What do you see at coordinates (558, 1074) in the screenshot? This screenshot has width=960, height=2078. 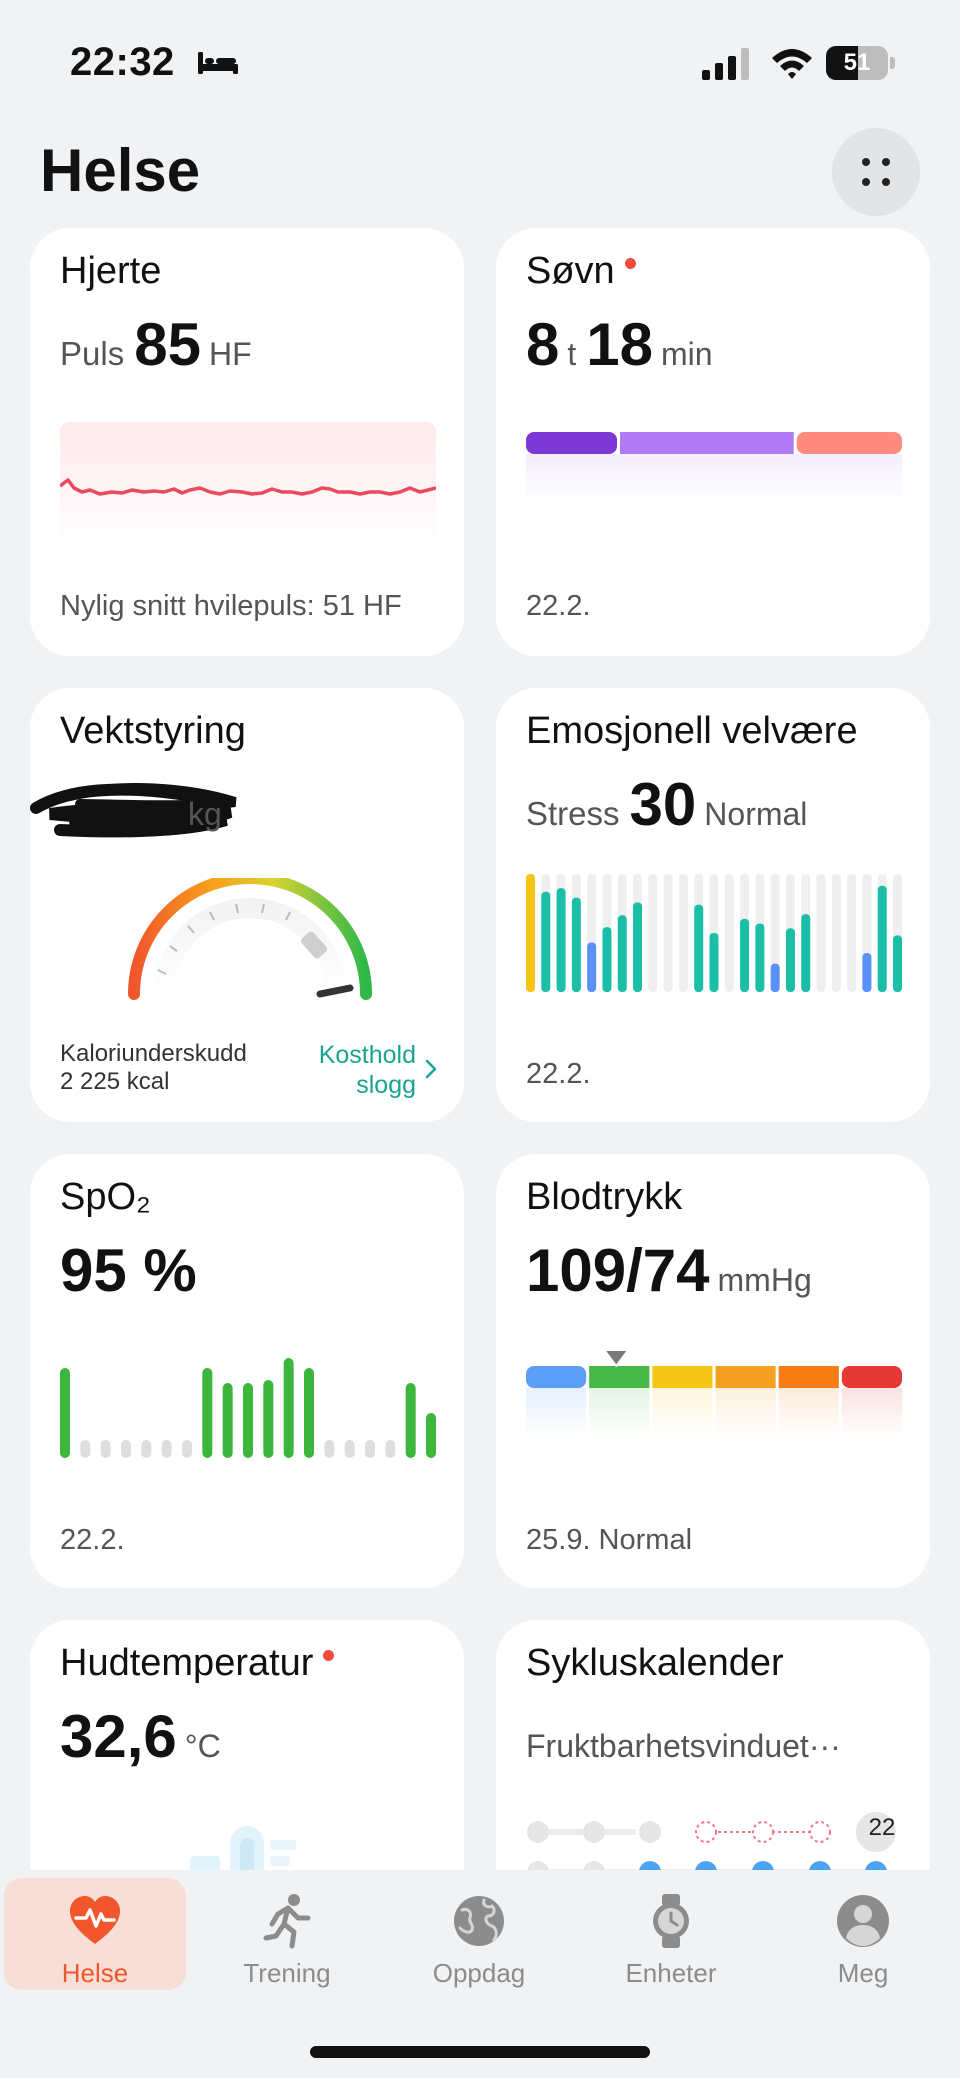 I see `emotion-date: 22.2.` at bounding box center [558, 1074].